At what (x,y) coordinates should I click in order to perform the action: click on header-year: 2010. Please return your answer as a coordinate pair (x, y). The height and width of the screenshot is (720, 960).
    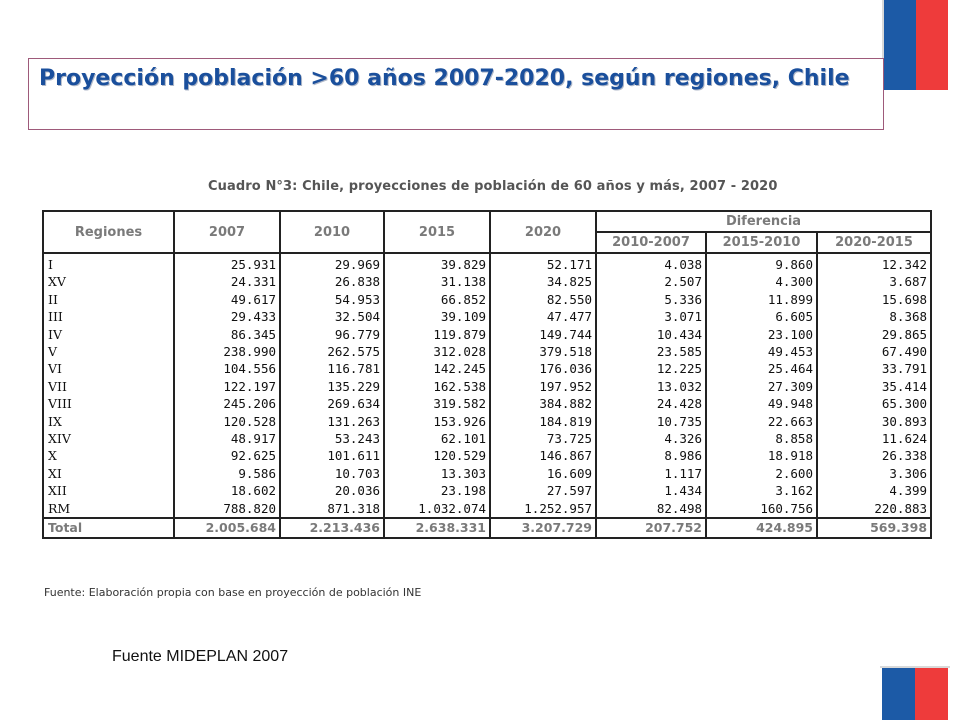
    Looking at the image, I should click on (332, 232).